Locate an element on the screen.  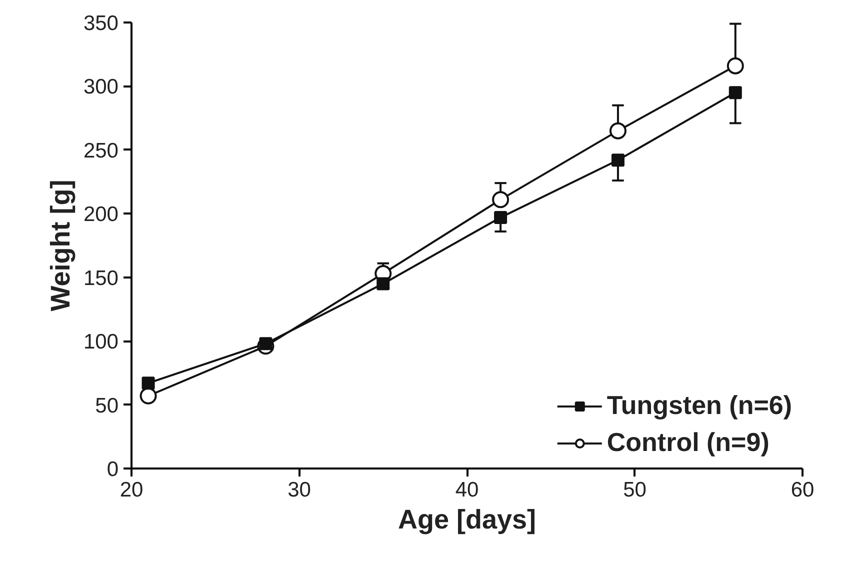
x-tick-label: 30 is located at coordinates (299, 490).